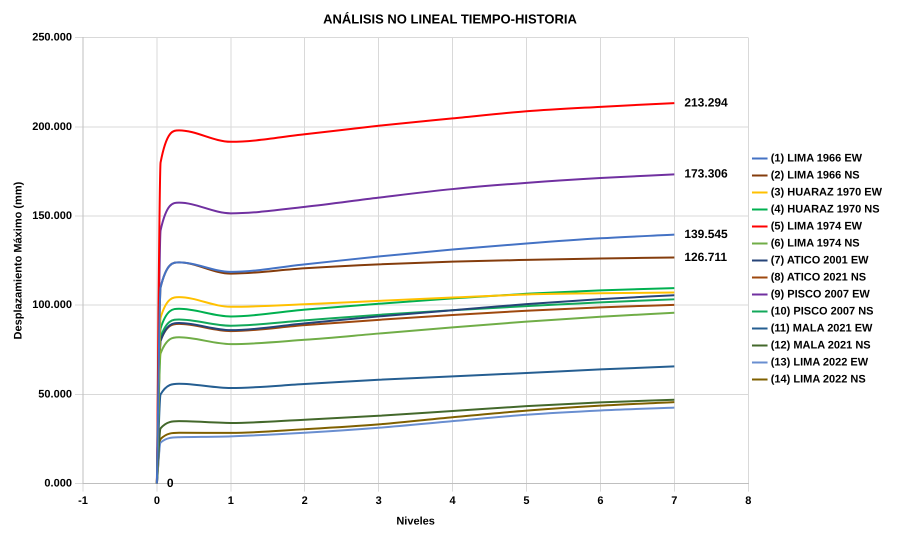 The image size is (906, 538). What do you see at coordinates (825, 210) in the screenshot?
I see `legend-label: (4) HUARAZ 1970 NS` at bounding box center [825, 210].